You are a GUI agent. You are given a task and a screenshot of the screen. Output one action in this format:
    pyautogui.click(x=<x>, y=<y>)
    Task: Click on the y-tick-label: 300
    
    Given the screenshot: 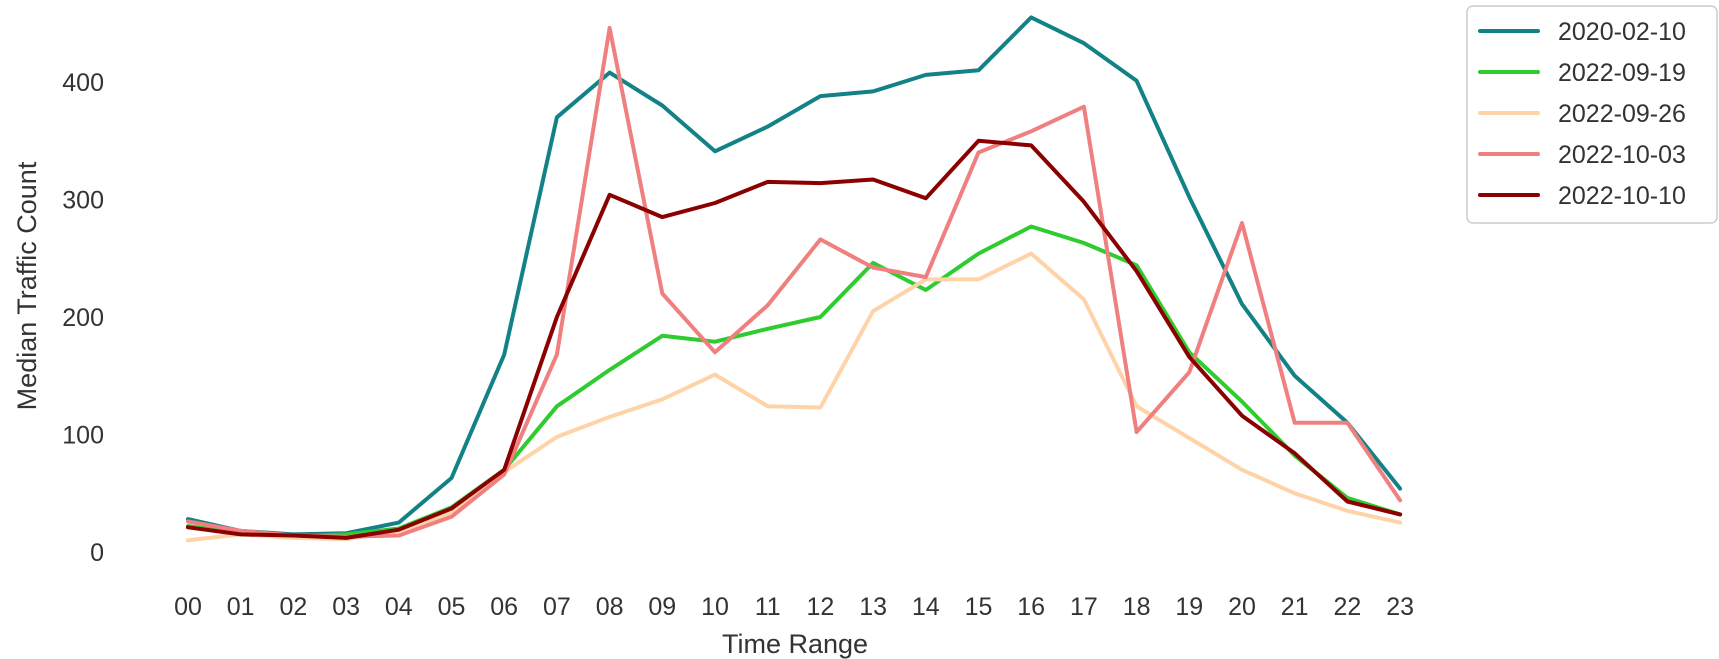 What is the action you would take?
    pyautogui.click(x=83, y=201)
    